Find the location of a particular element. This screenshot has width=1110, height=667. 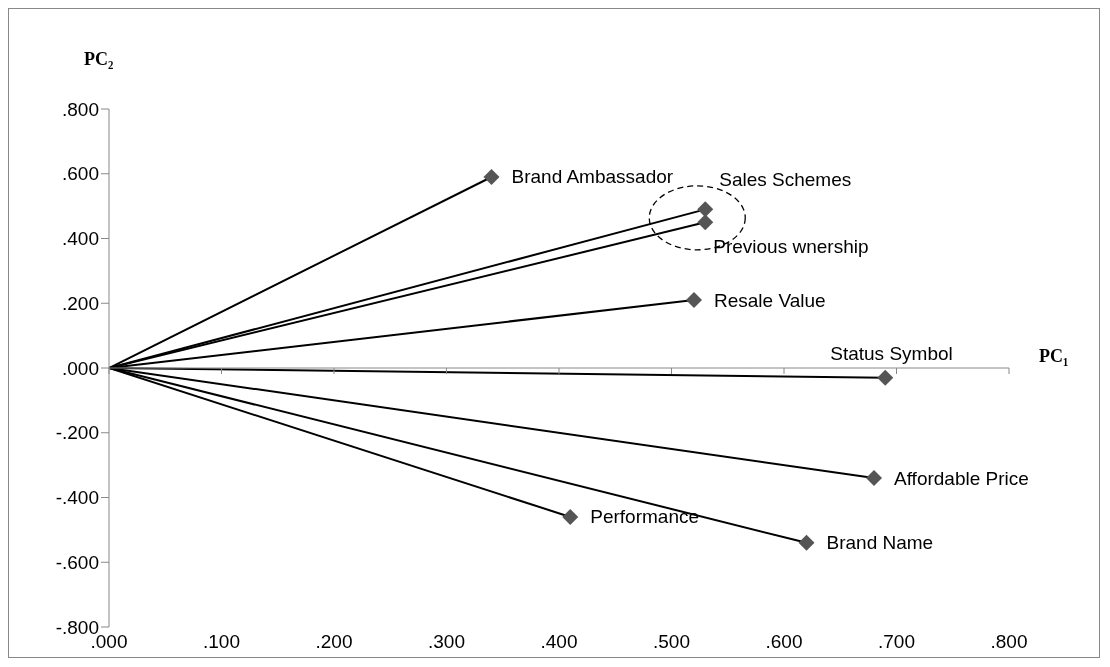

y-tick-label: .400 is located at coordinates (80, 239).